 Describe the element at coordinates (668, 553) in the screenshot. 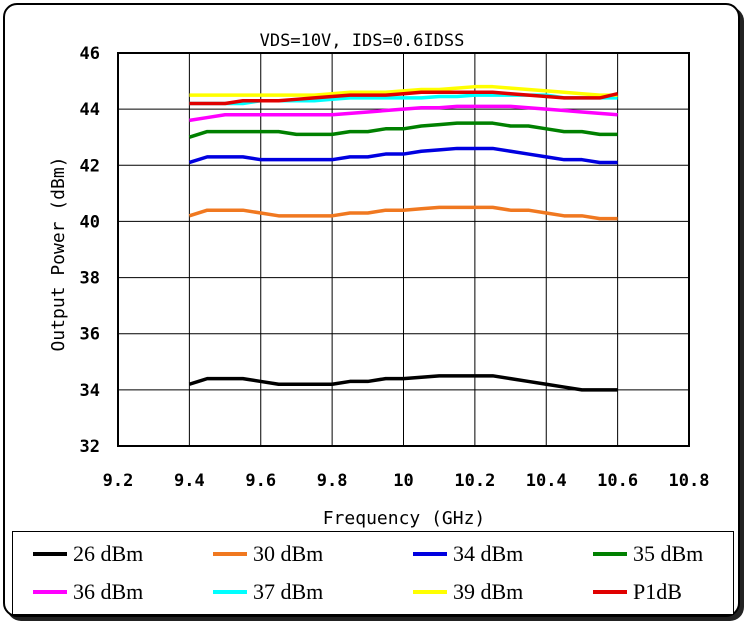

I see `legend-label: 35 dBm` at that location.